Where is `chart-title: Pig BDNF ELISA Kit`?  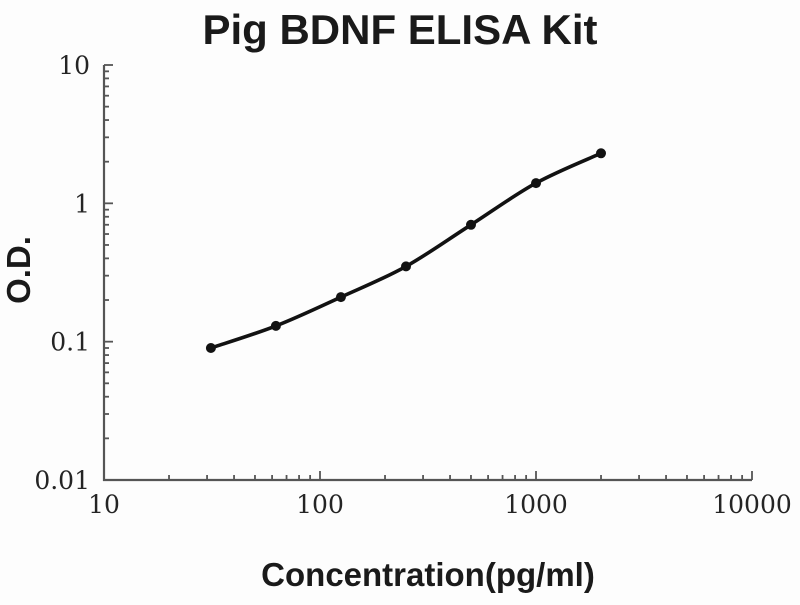
chart-title: Pig BDNF ELISA Kit is located at coordinates (399, 29).